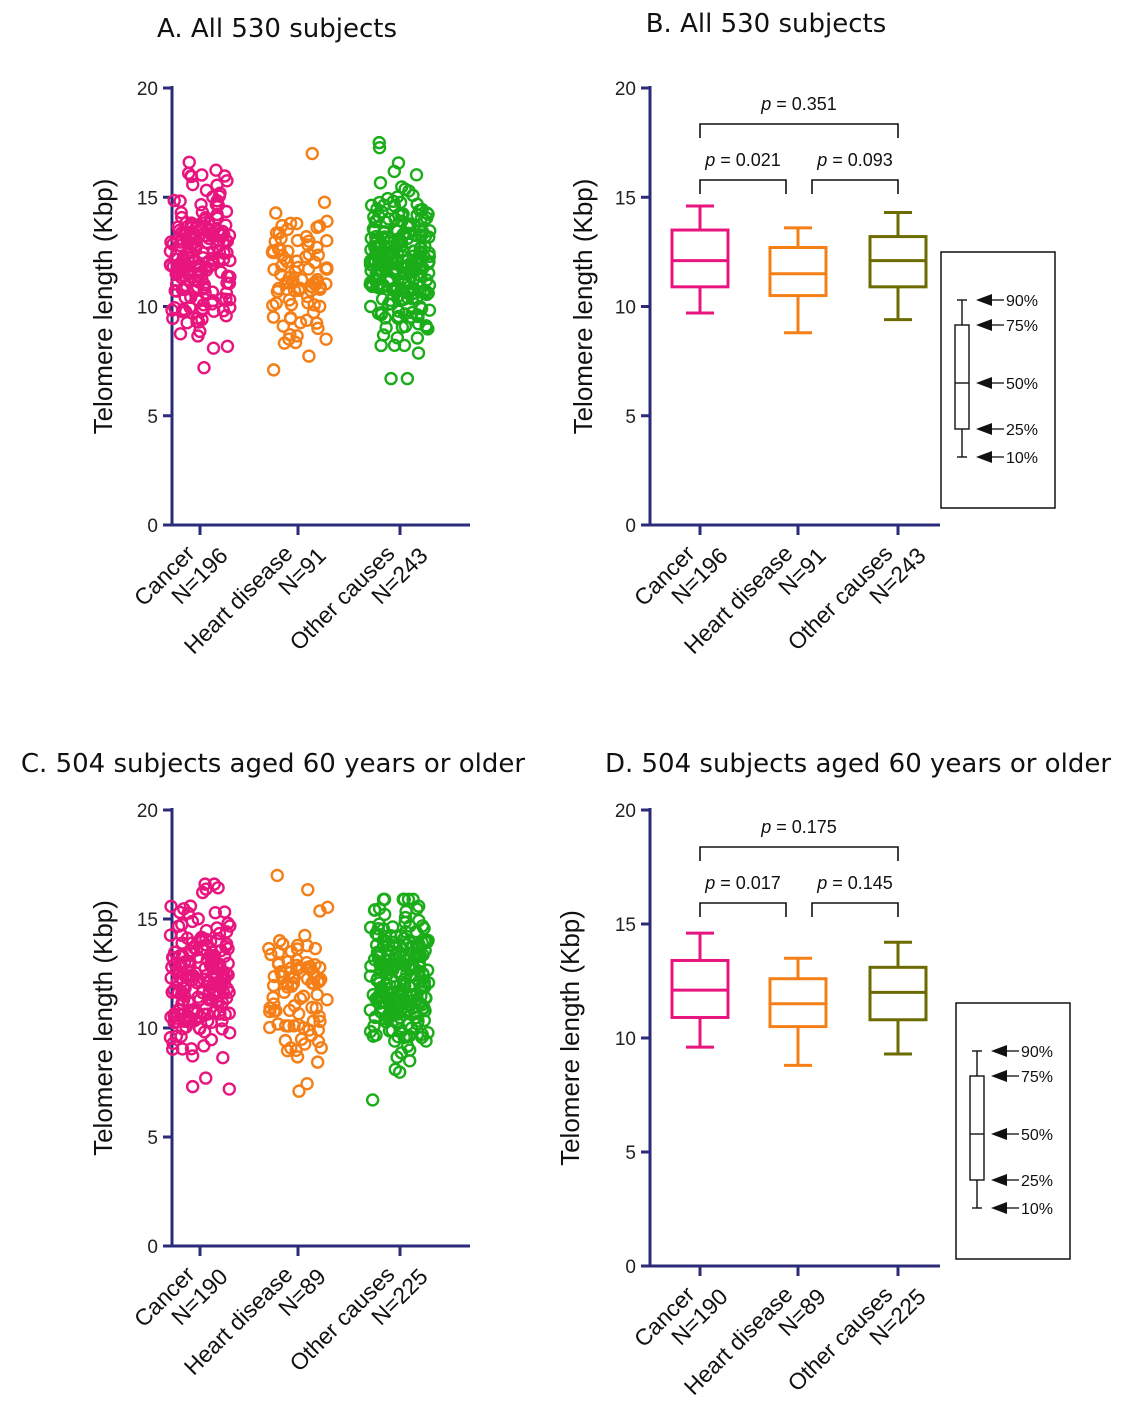  I want to click on p-value: = 0.017, so click(748, 883).